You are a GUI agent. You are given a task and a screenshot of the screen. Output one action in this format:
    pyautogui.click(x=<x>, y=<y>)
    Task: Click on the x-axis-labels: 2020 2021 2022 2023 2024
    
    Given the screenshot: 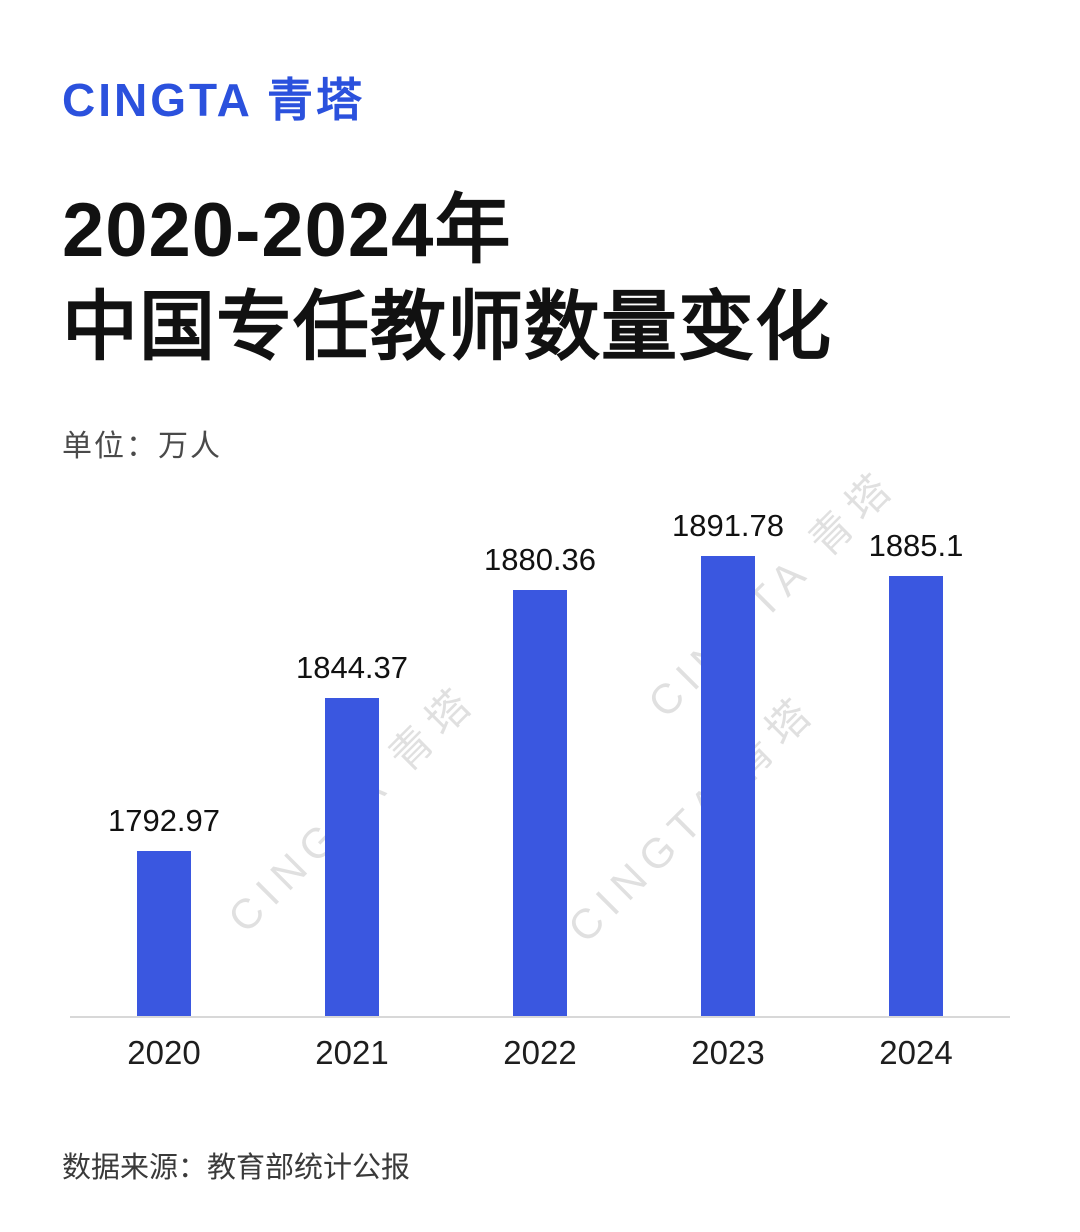 What is the action you would take?
    pyautogui.click(x=540, y=1053)
    